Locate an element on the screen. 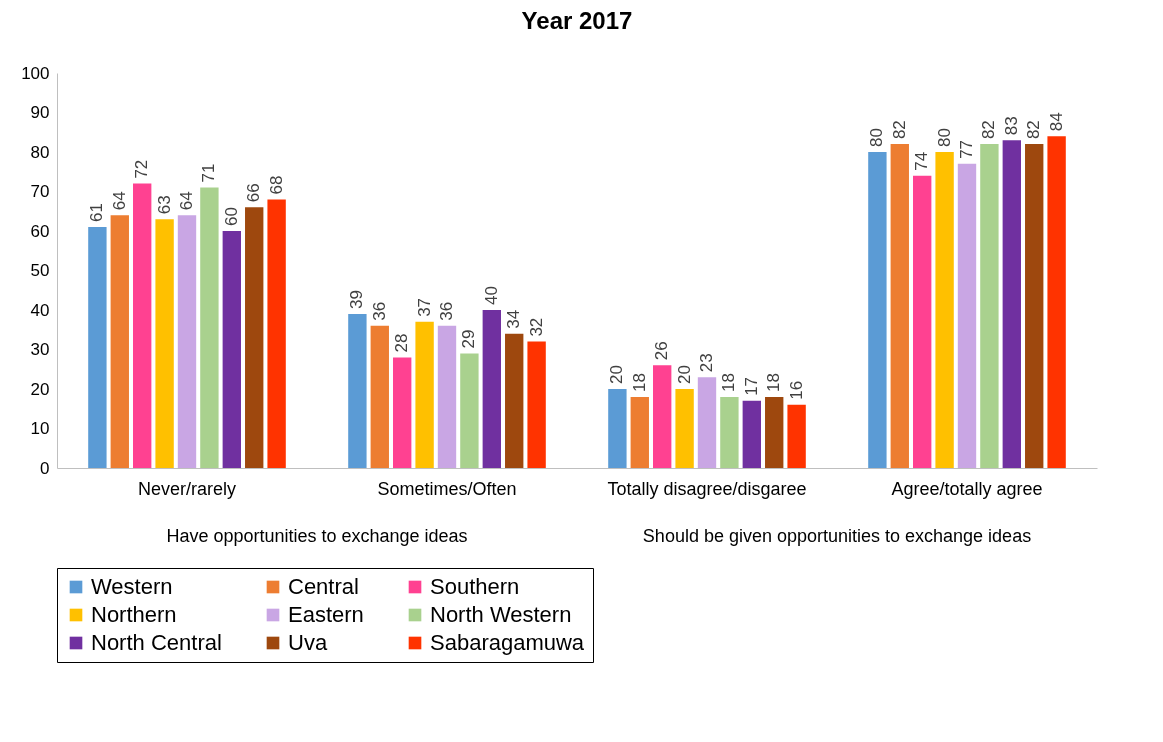  y-tick-label: 50 is located at coordinates (40, 270).